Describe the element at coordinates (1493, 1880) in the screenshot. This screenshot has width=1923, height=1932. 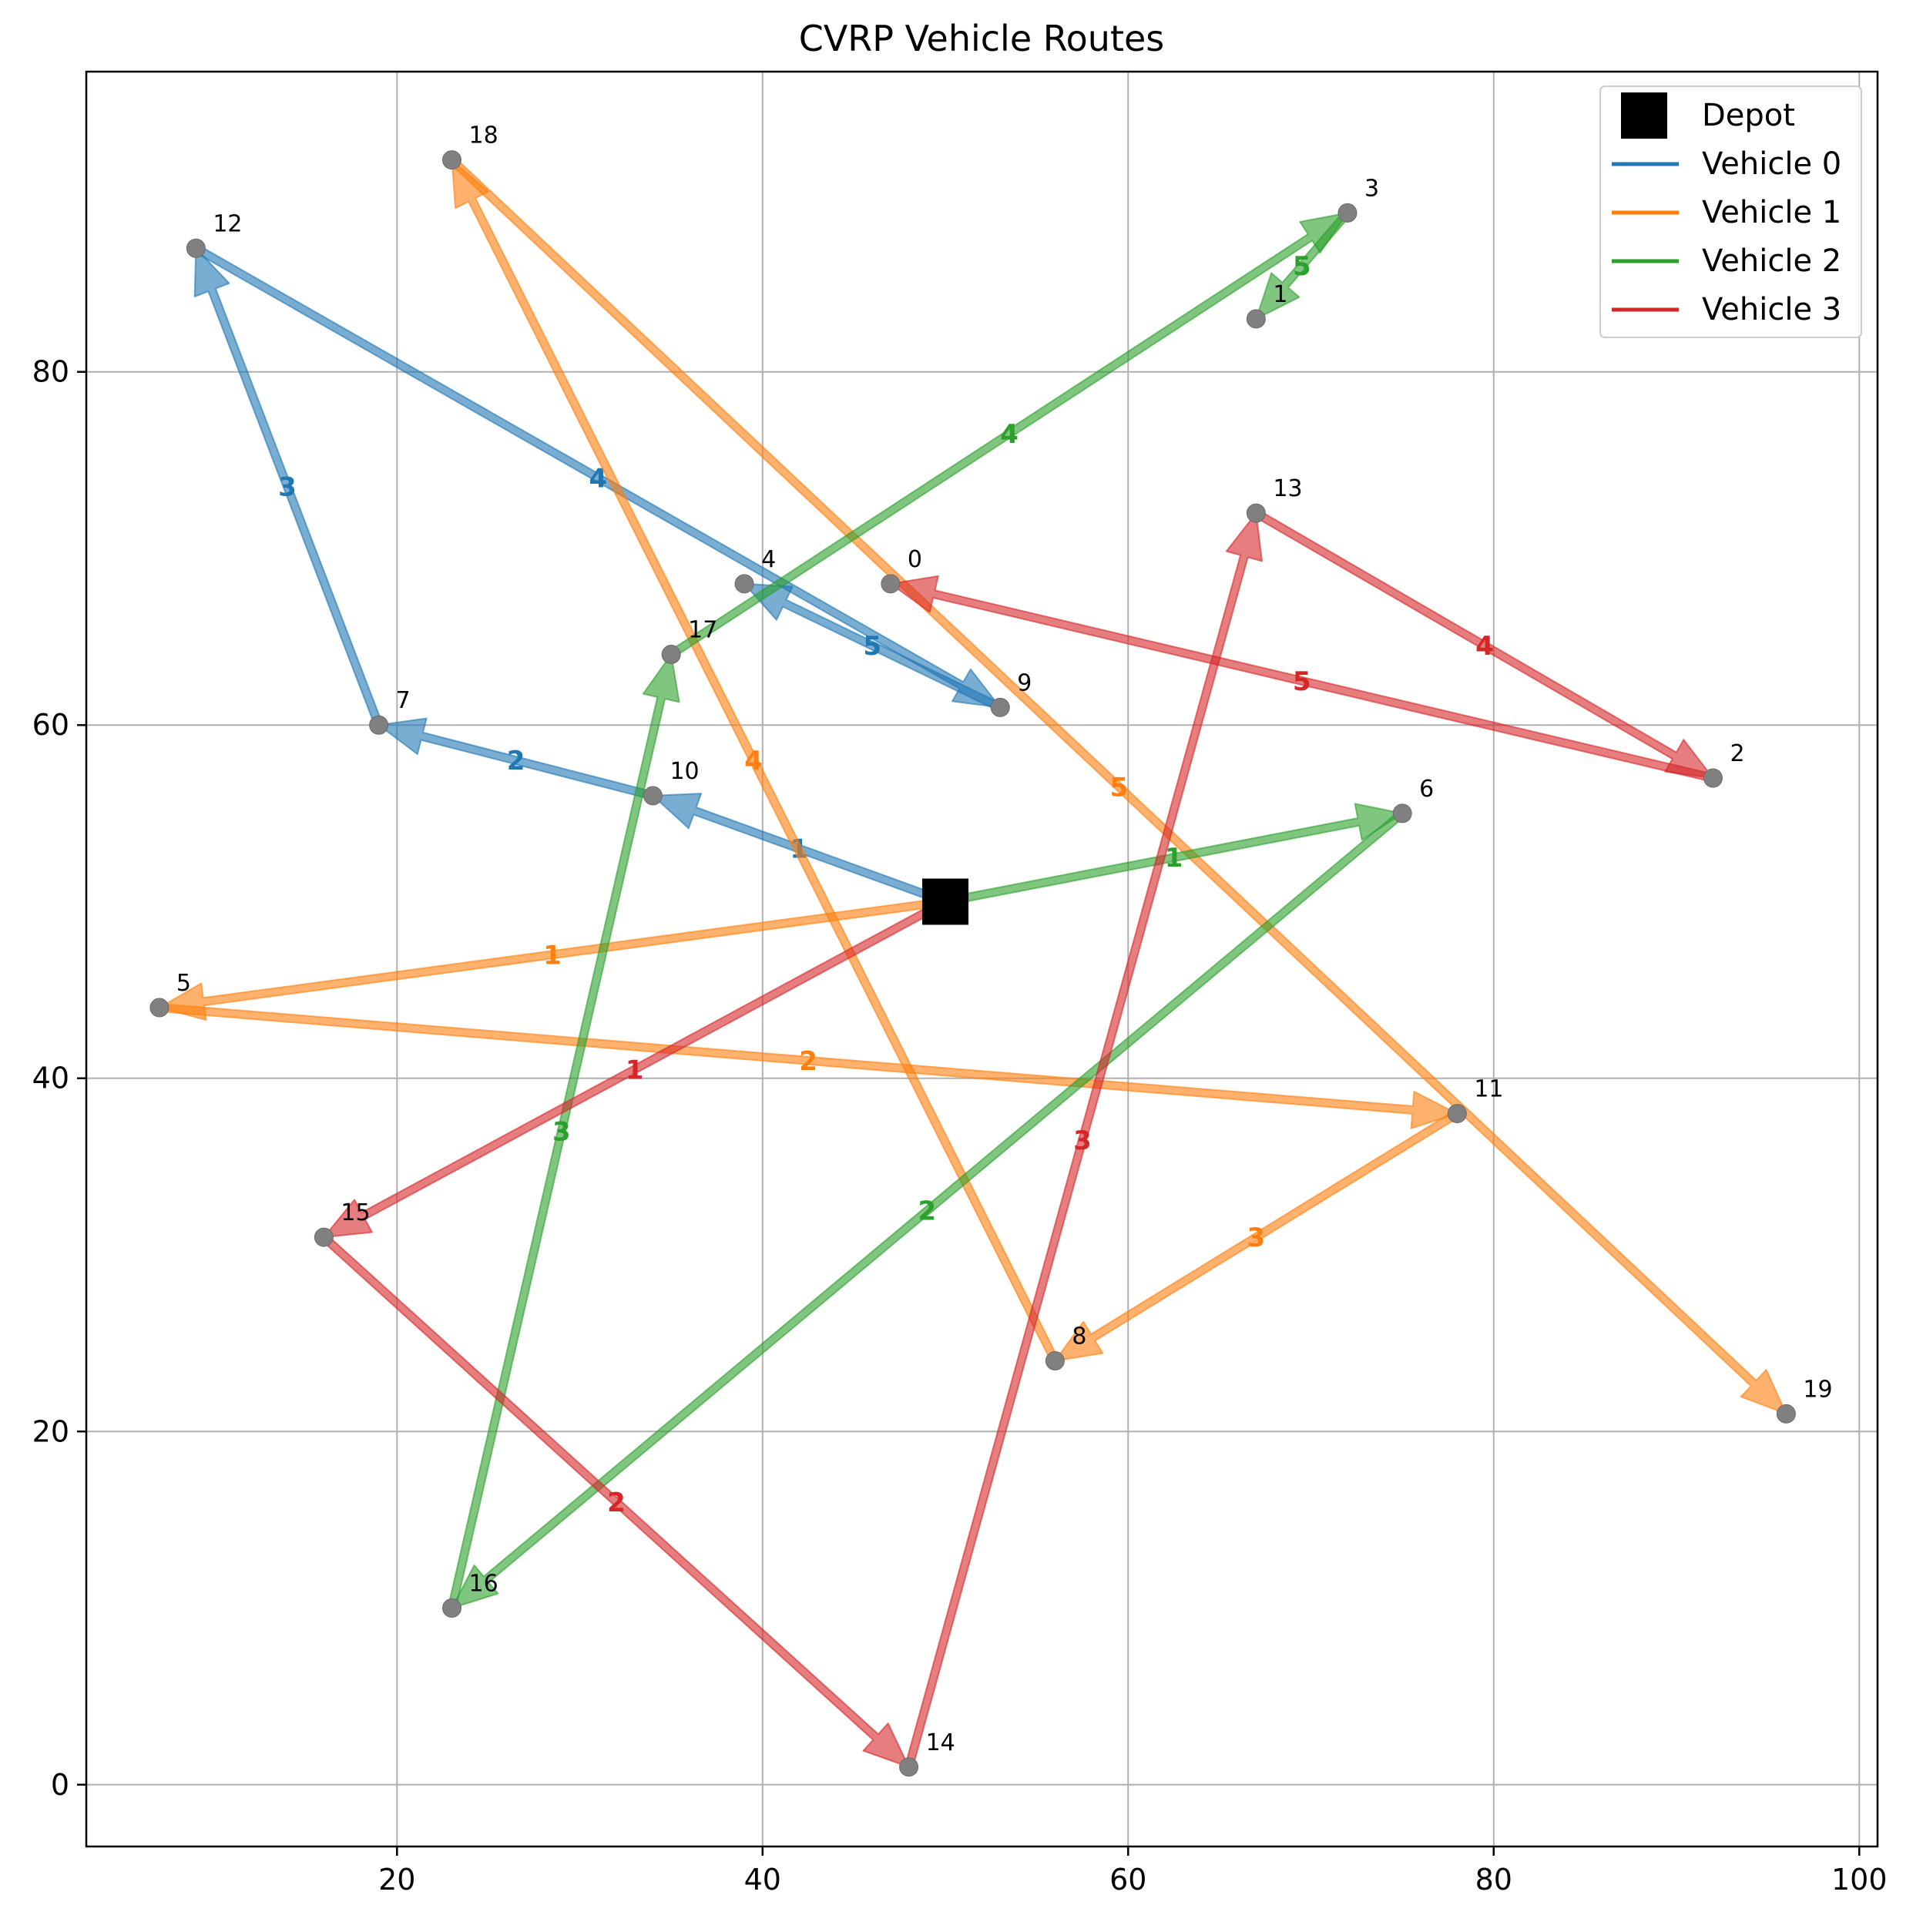
I see `x-tick-label: 80` at that location.